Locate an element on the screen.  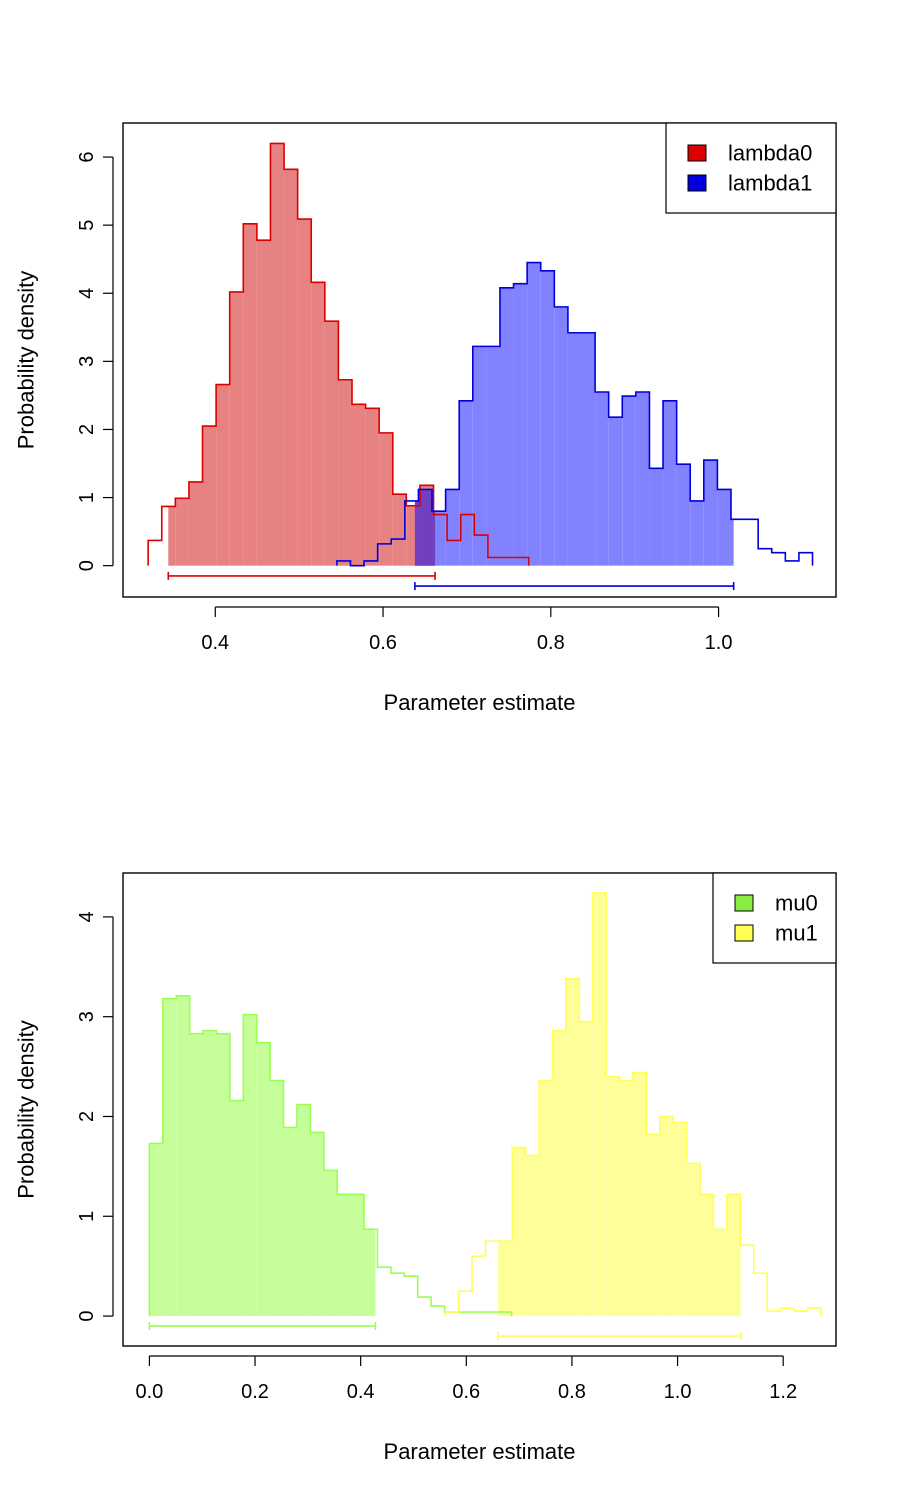
interval-layer is located at coordinates (451, 581).